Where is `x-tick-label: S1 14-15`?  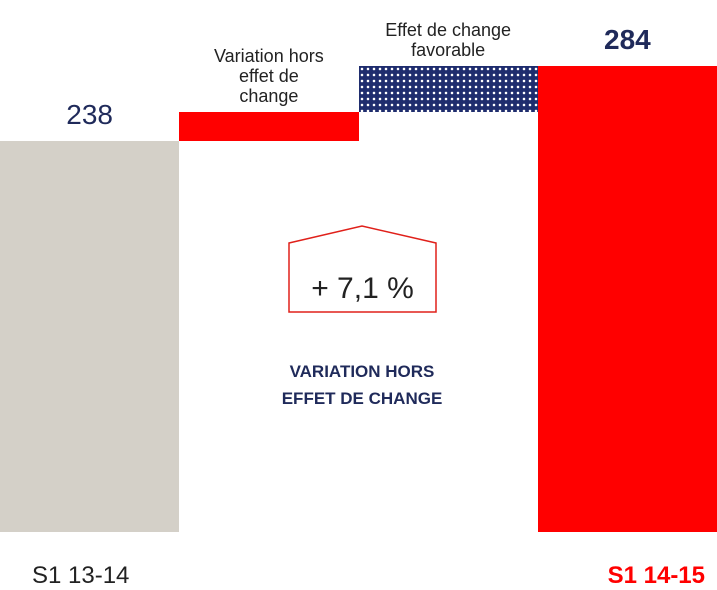
x-tick-label: S1 14-15 is located at coordinates (656, 575).